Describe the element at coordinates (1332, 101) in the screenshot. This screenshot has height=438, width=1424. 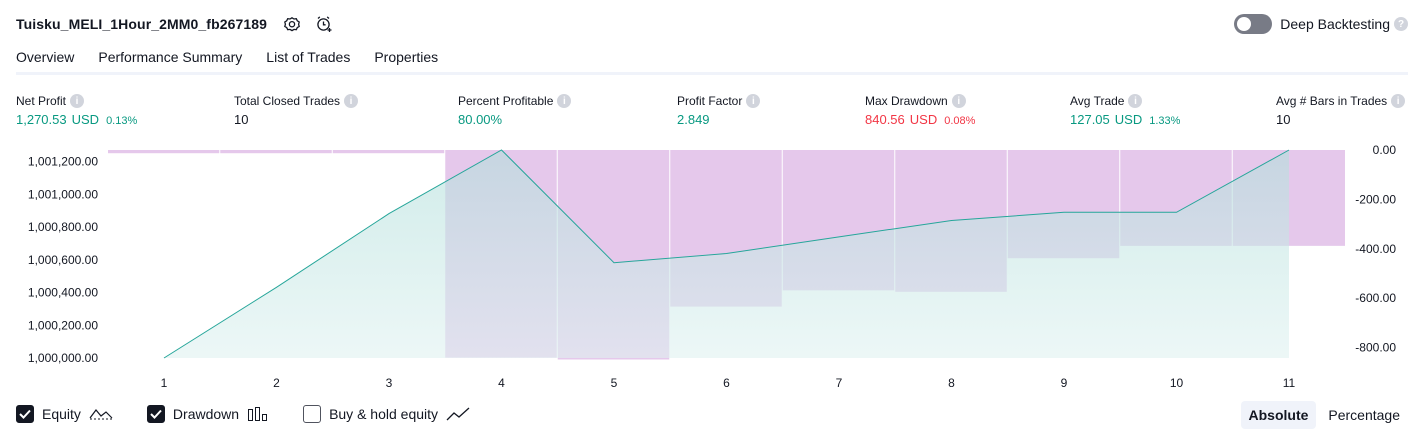
I see `metric-label: Avg # Bars in Trades` at that location.